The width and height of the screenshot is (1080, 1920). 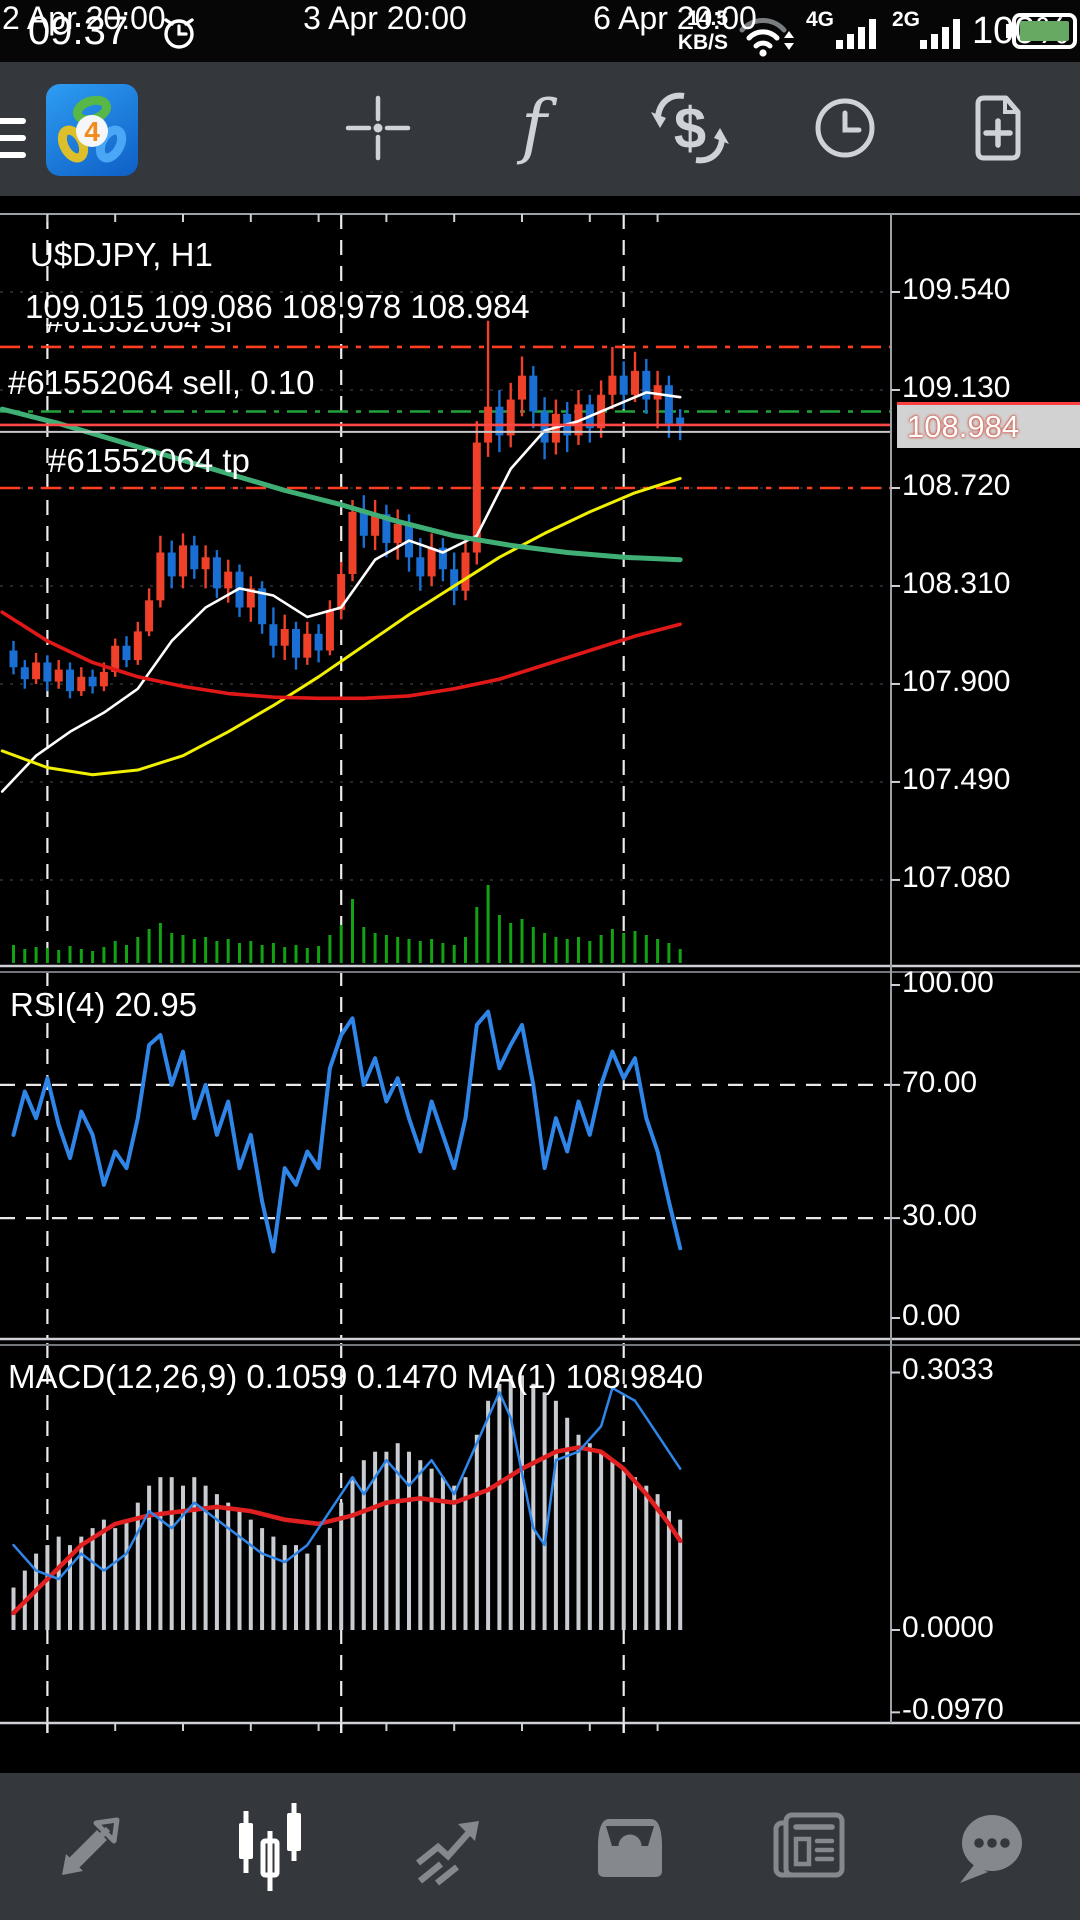 I want to click on wifi-icon, so click(x=766, y=37).